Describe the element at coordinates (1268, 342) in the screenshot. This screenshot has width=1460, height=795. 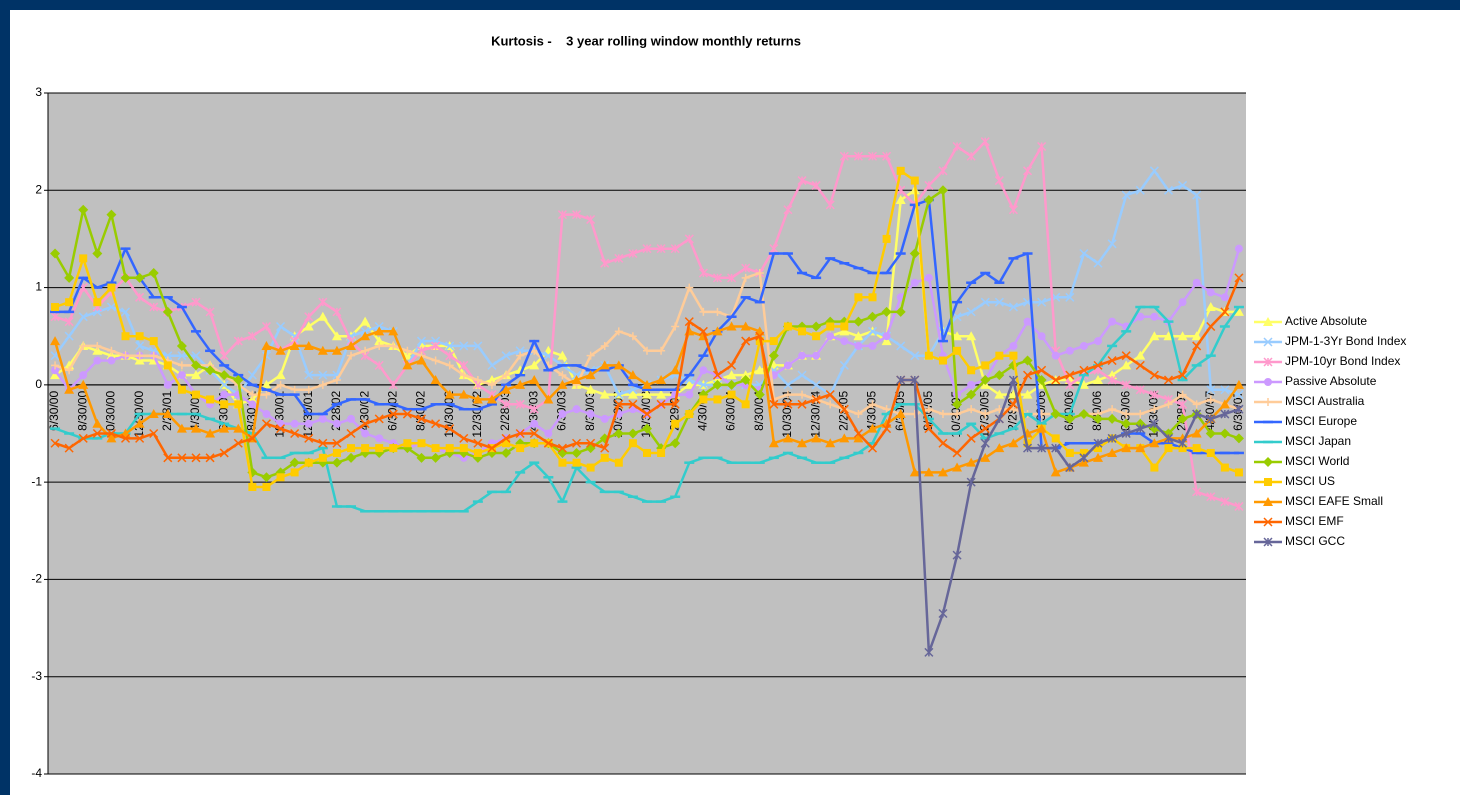
I see `legend-marker` at that location.